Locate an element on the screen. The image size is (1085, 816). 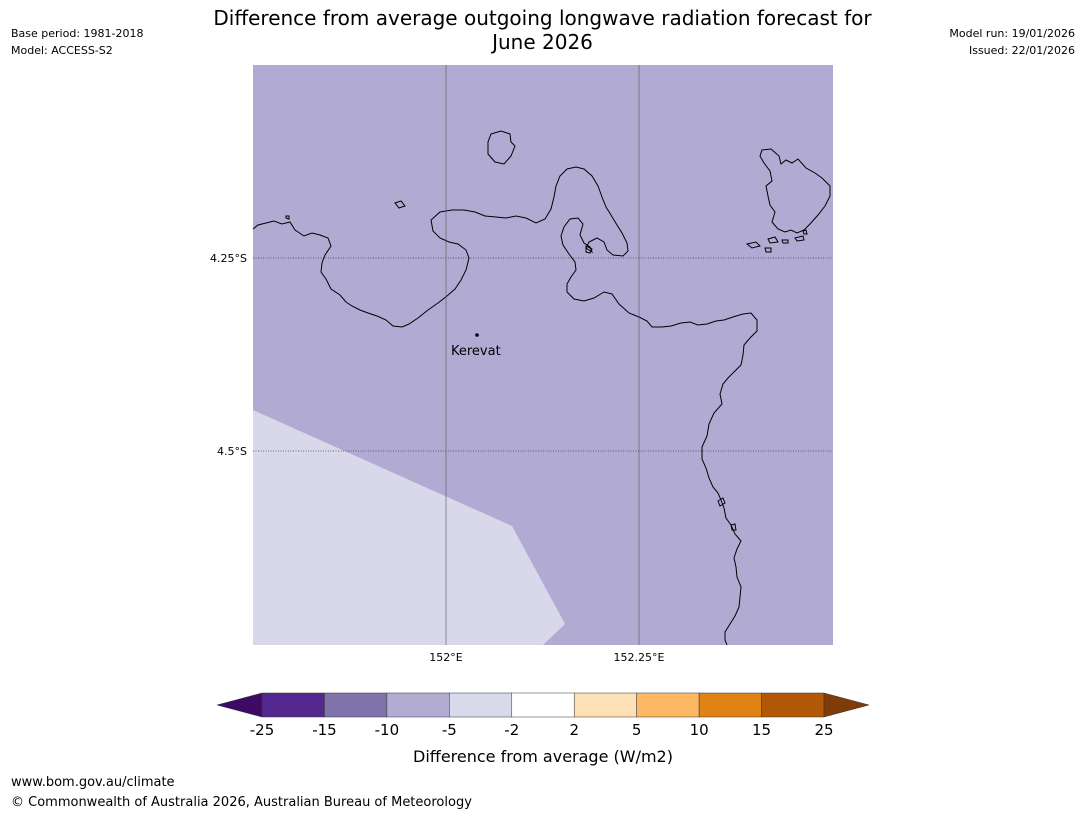
colorbar-tick-label: 15 is located at coordinates (761, 730).